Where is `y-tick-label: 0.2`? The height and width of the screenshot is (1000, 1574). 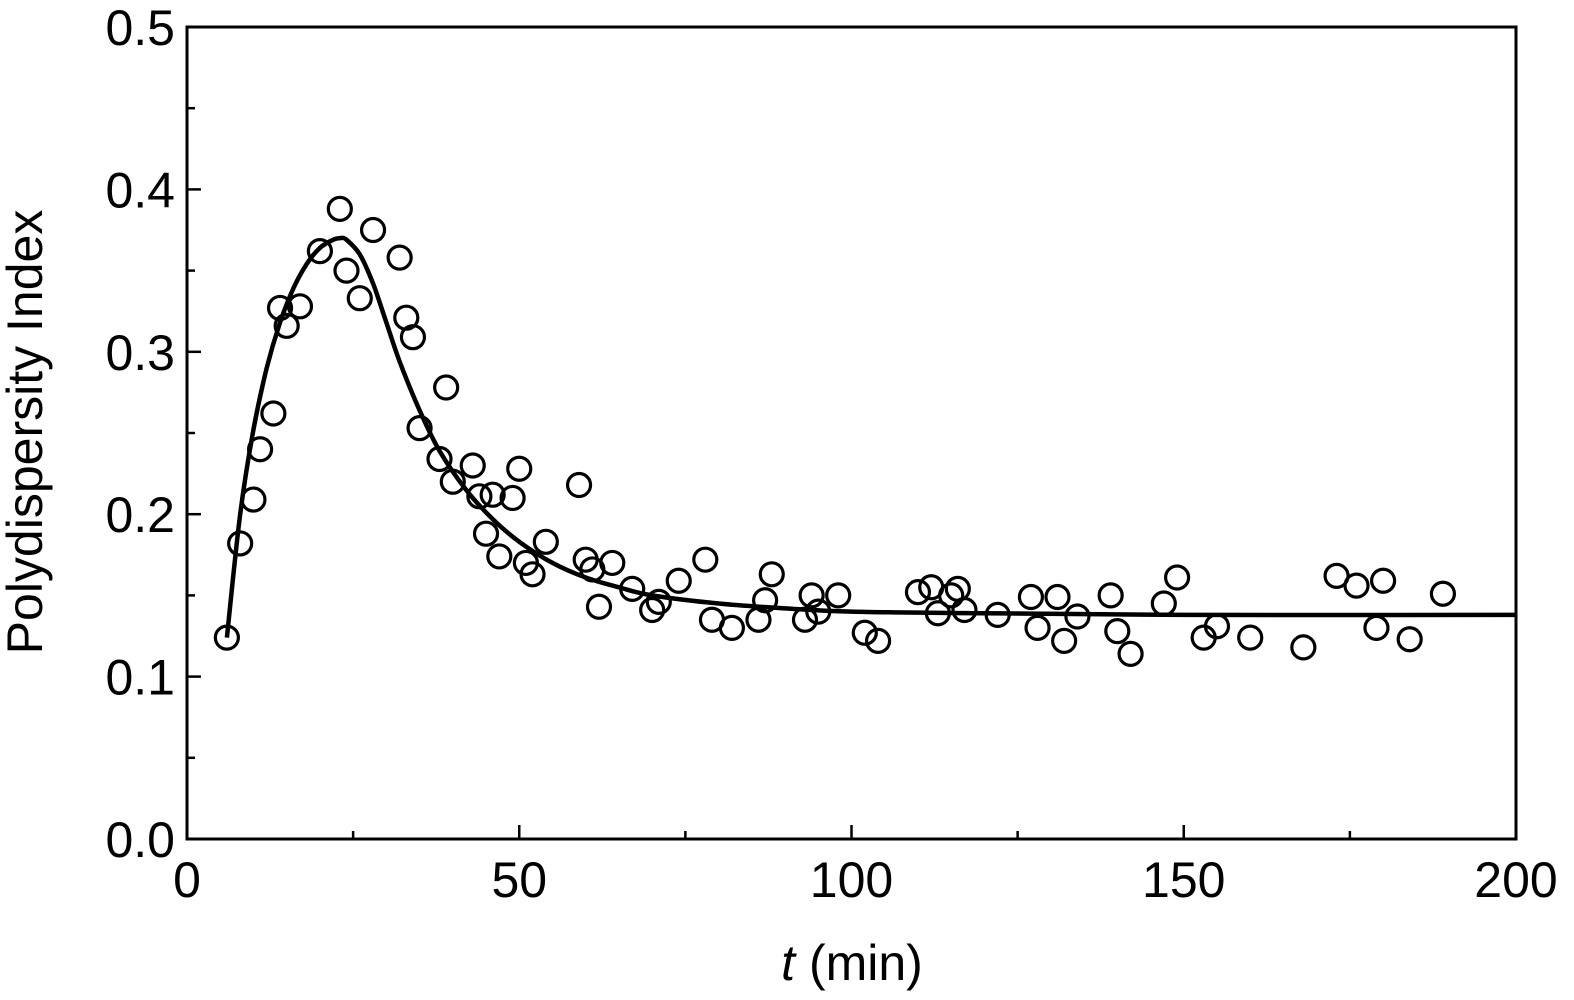
y-tick-label: 0.2 is located at coordinates (140, 515).